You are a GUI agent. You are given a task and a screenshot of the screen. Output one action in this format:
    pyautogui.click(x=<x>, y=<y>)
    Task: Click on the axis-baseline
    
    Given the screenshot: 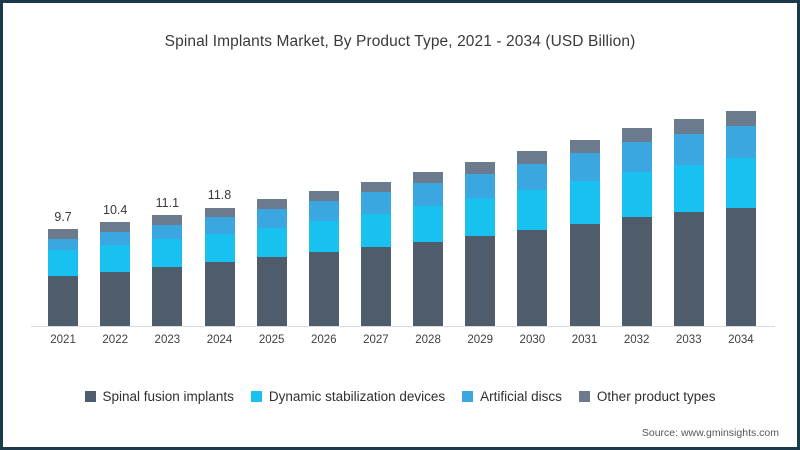 What is the action you would take?
    pyautogui.click(x=403, y=326)
    